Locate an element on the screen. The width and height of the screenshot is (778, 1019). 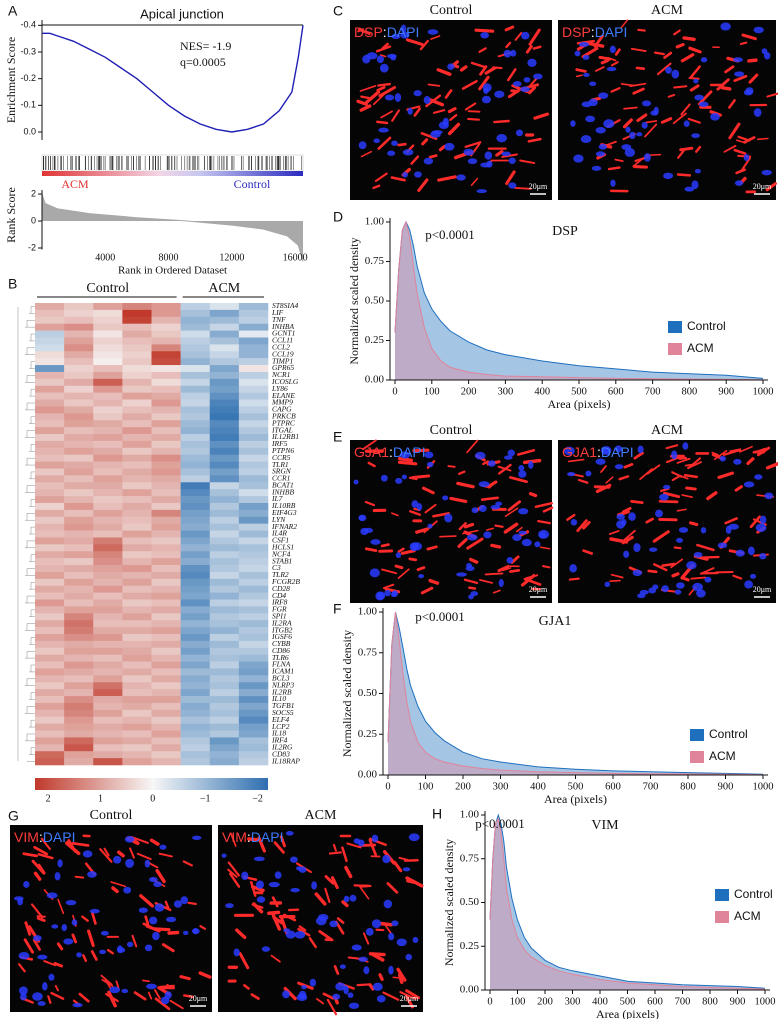
row-label: IL10 is located at coordinates (278, 698).